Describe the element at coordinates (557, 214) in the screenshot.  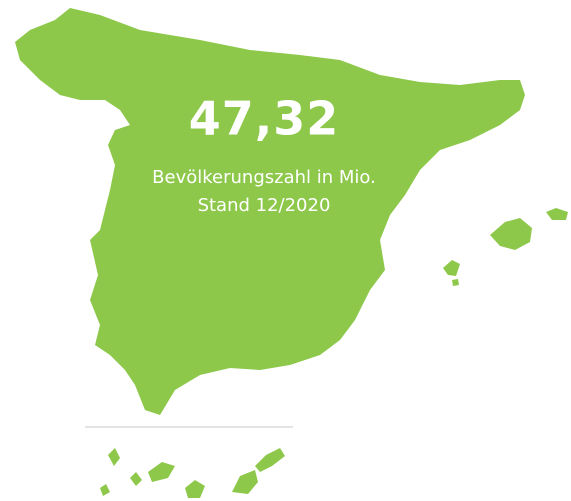
I see `menorca` at that location.